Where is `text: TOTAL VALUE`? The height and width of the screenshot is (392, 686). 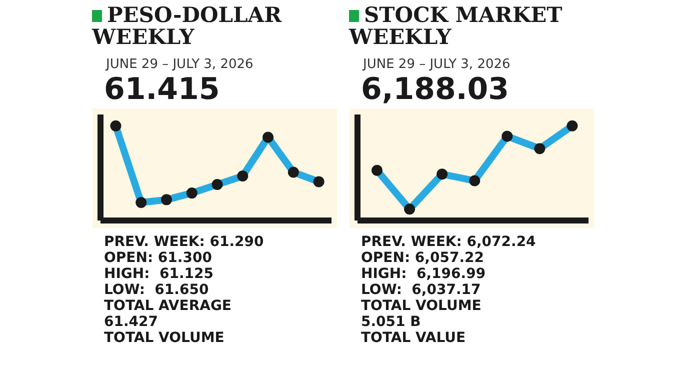
text: TOTAL VALUE is located at coordinates (413, 338).